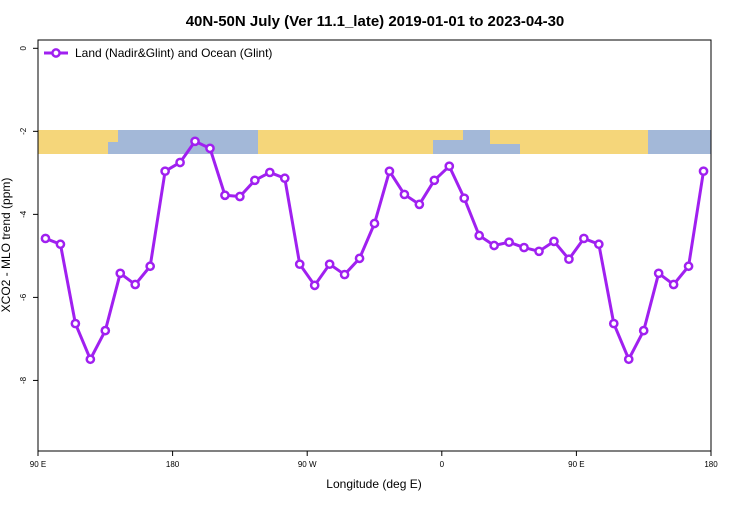 This screenshot has width=750, height=505. What do you see at coordinates (23, 297) in the screenshot?
I see `y-tick-label: -6` at bounding box center [23, 297].